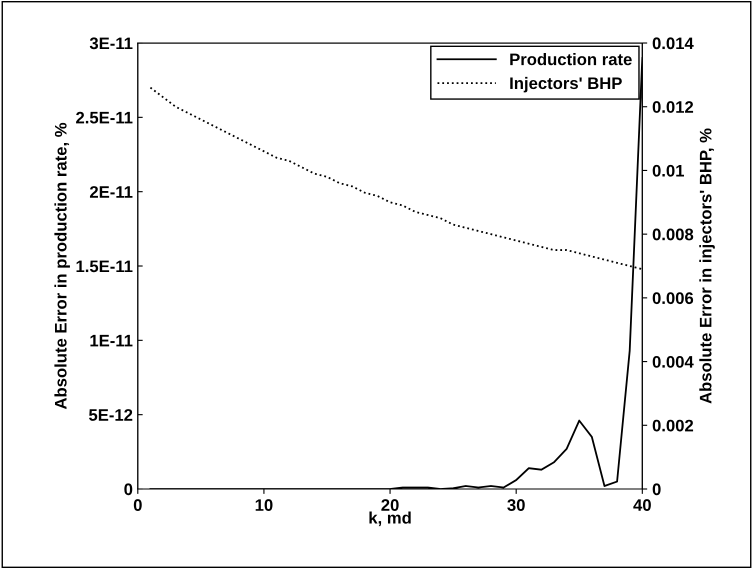  What do you see at coordinates (264, 505) in the screenshot?
I see `x-tick-label: 10` at bounding box center [264, 505].